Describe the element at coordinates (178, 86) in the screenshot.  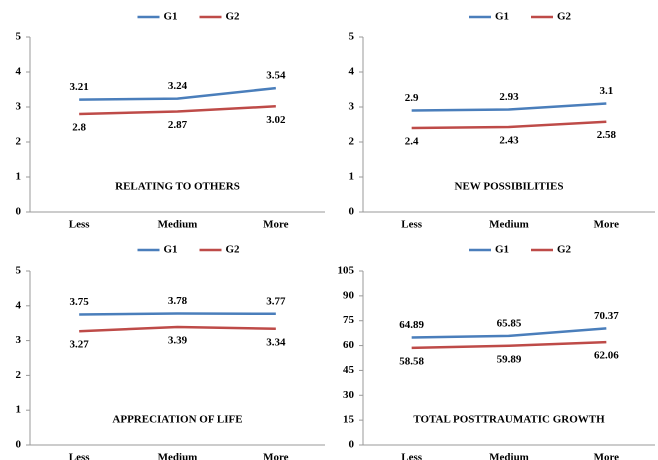
I see `data-label: 3.24` at that location.